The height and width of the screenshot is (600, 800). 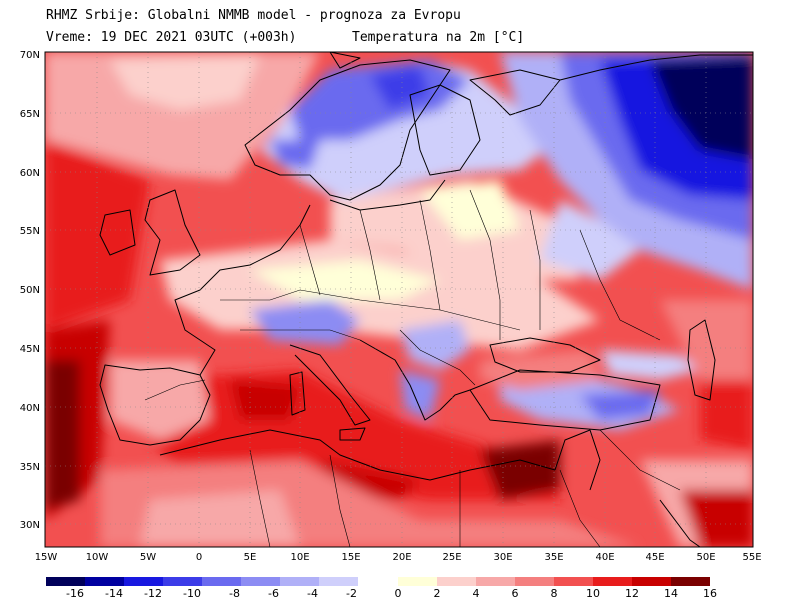 What do you see at coordinates (451, 557) in the screenshot?
I see `lon-label: 25E` at bounding box center [451, 557].